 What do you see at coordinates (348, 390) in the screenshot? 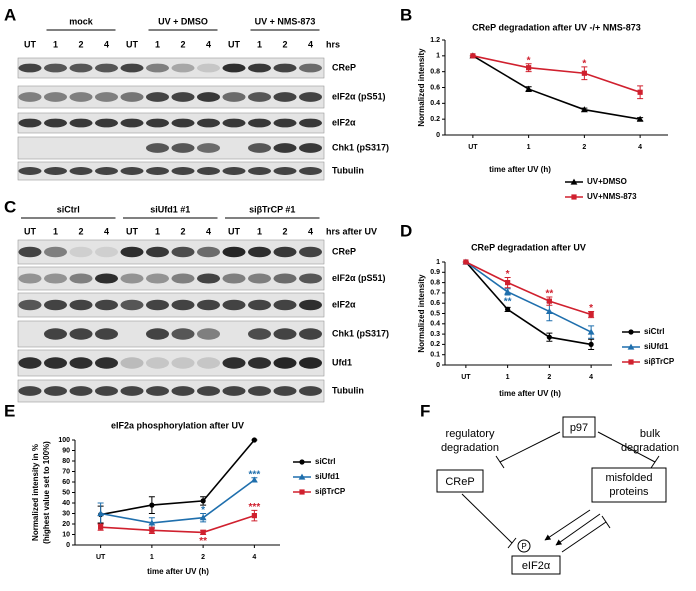
I see `row-label: Tubulin` at bounding box center [348, 390].